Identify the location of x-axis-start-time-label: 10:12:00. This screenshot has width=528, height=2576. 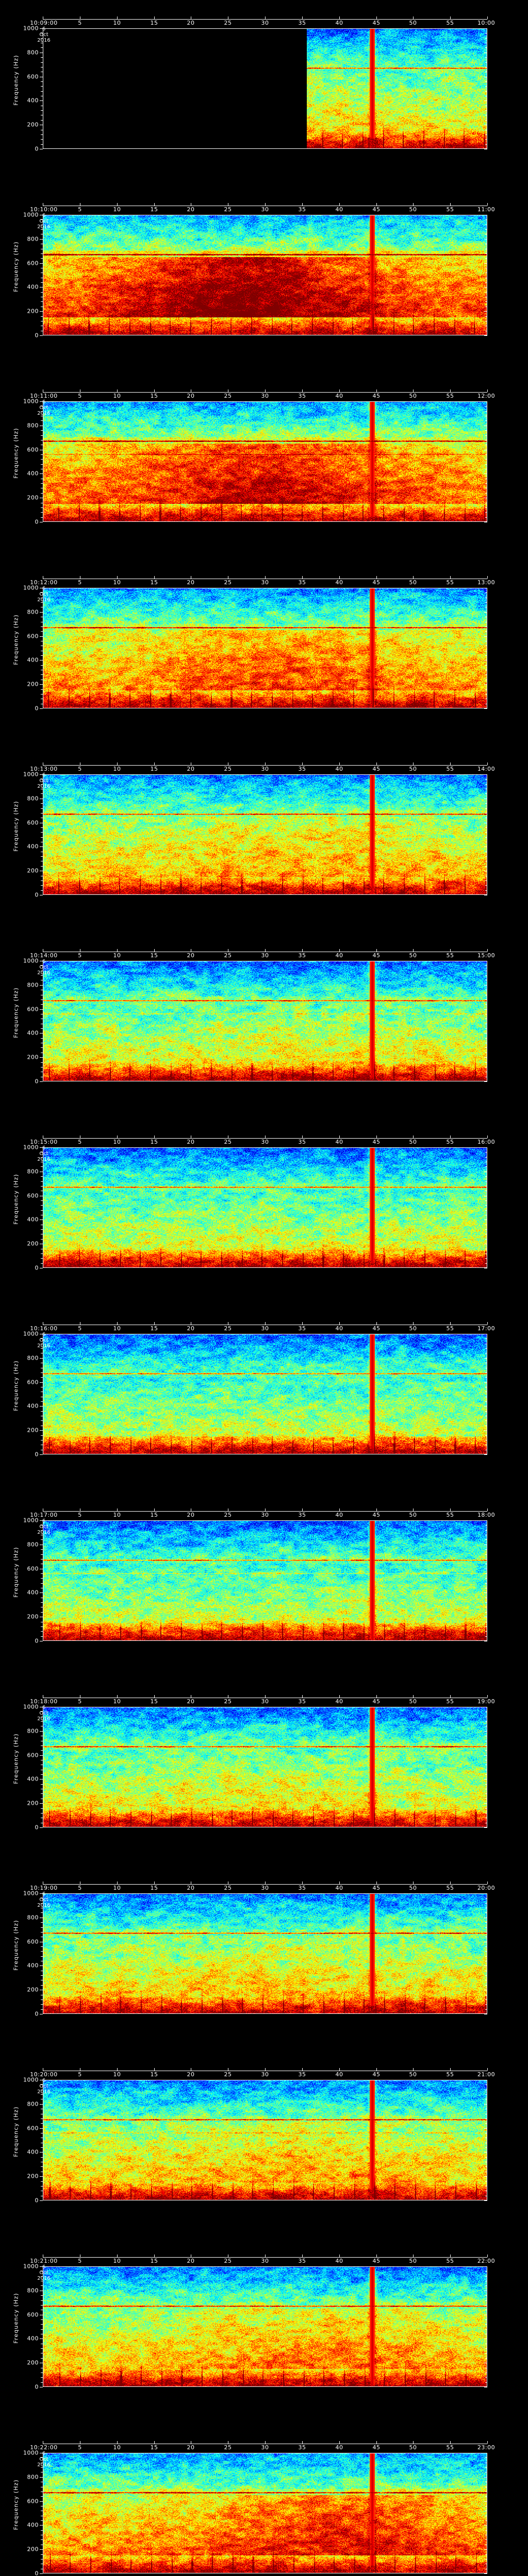
(44, 582).